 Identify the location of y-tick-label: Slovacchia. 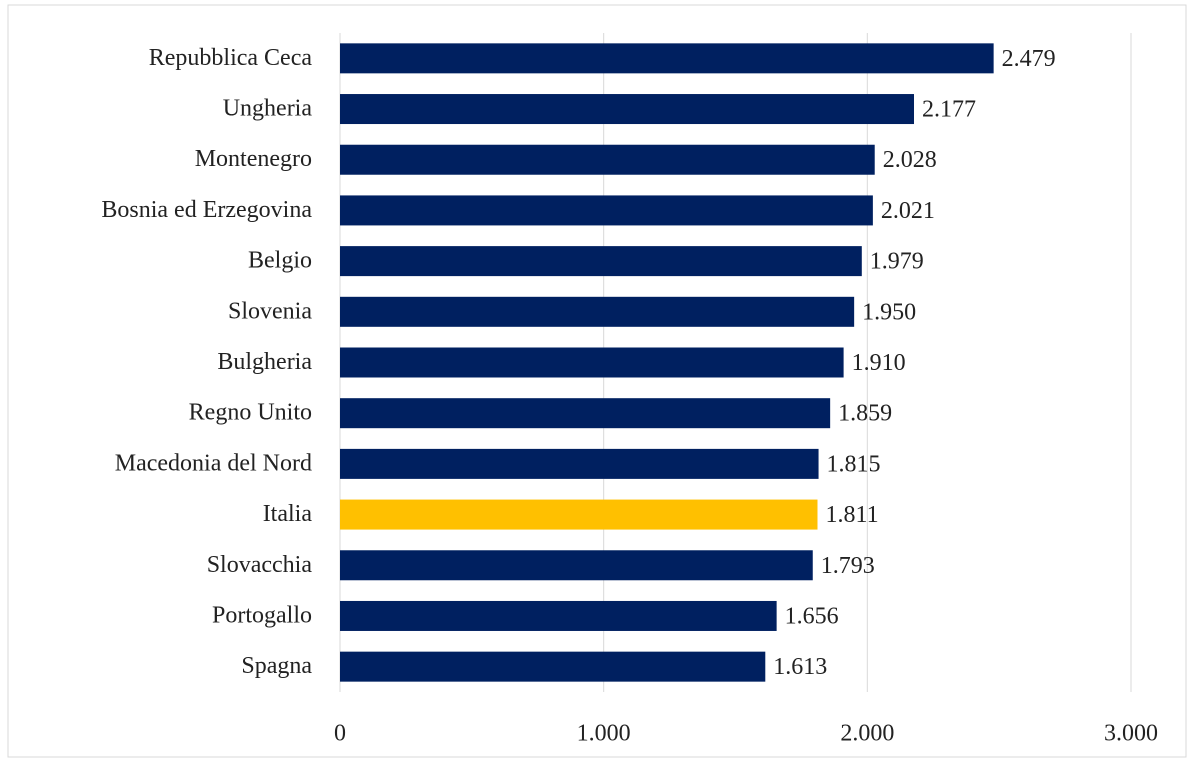
(260, 565).